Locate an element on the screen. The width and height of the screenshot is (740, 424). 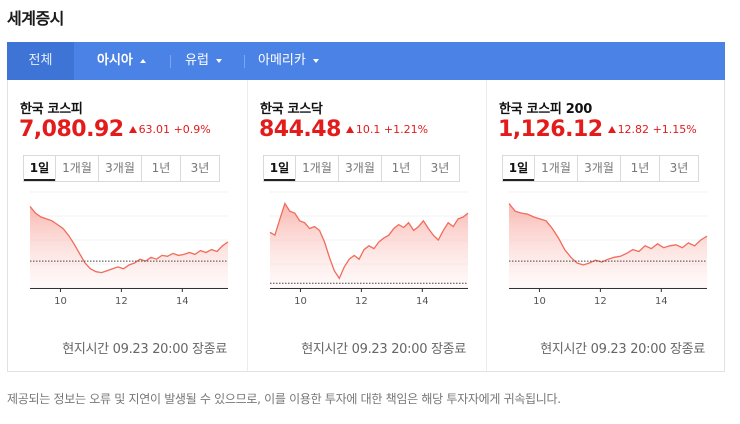
tab-europe-label: 유럽 is located at coordinates (197, 60).